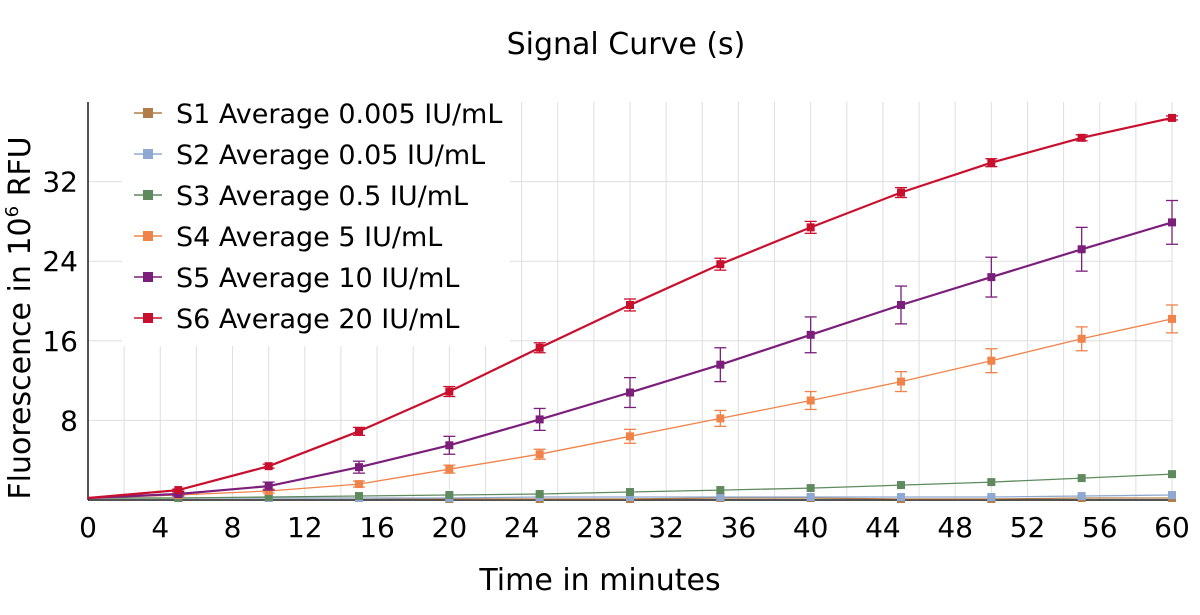 The width and height of the screenshot is (1200, 615). Describe the element at coordinates (60, 182) in the screenshot. I see `y-tick-label: 32` at that location.